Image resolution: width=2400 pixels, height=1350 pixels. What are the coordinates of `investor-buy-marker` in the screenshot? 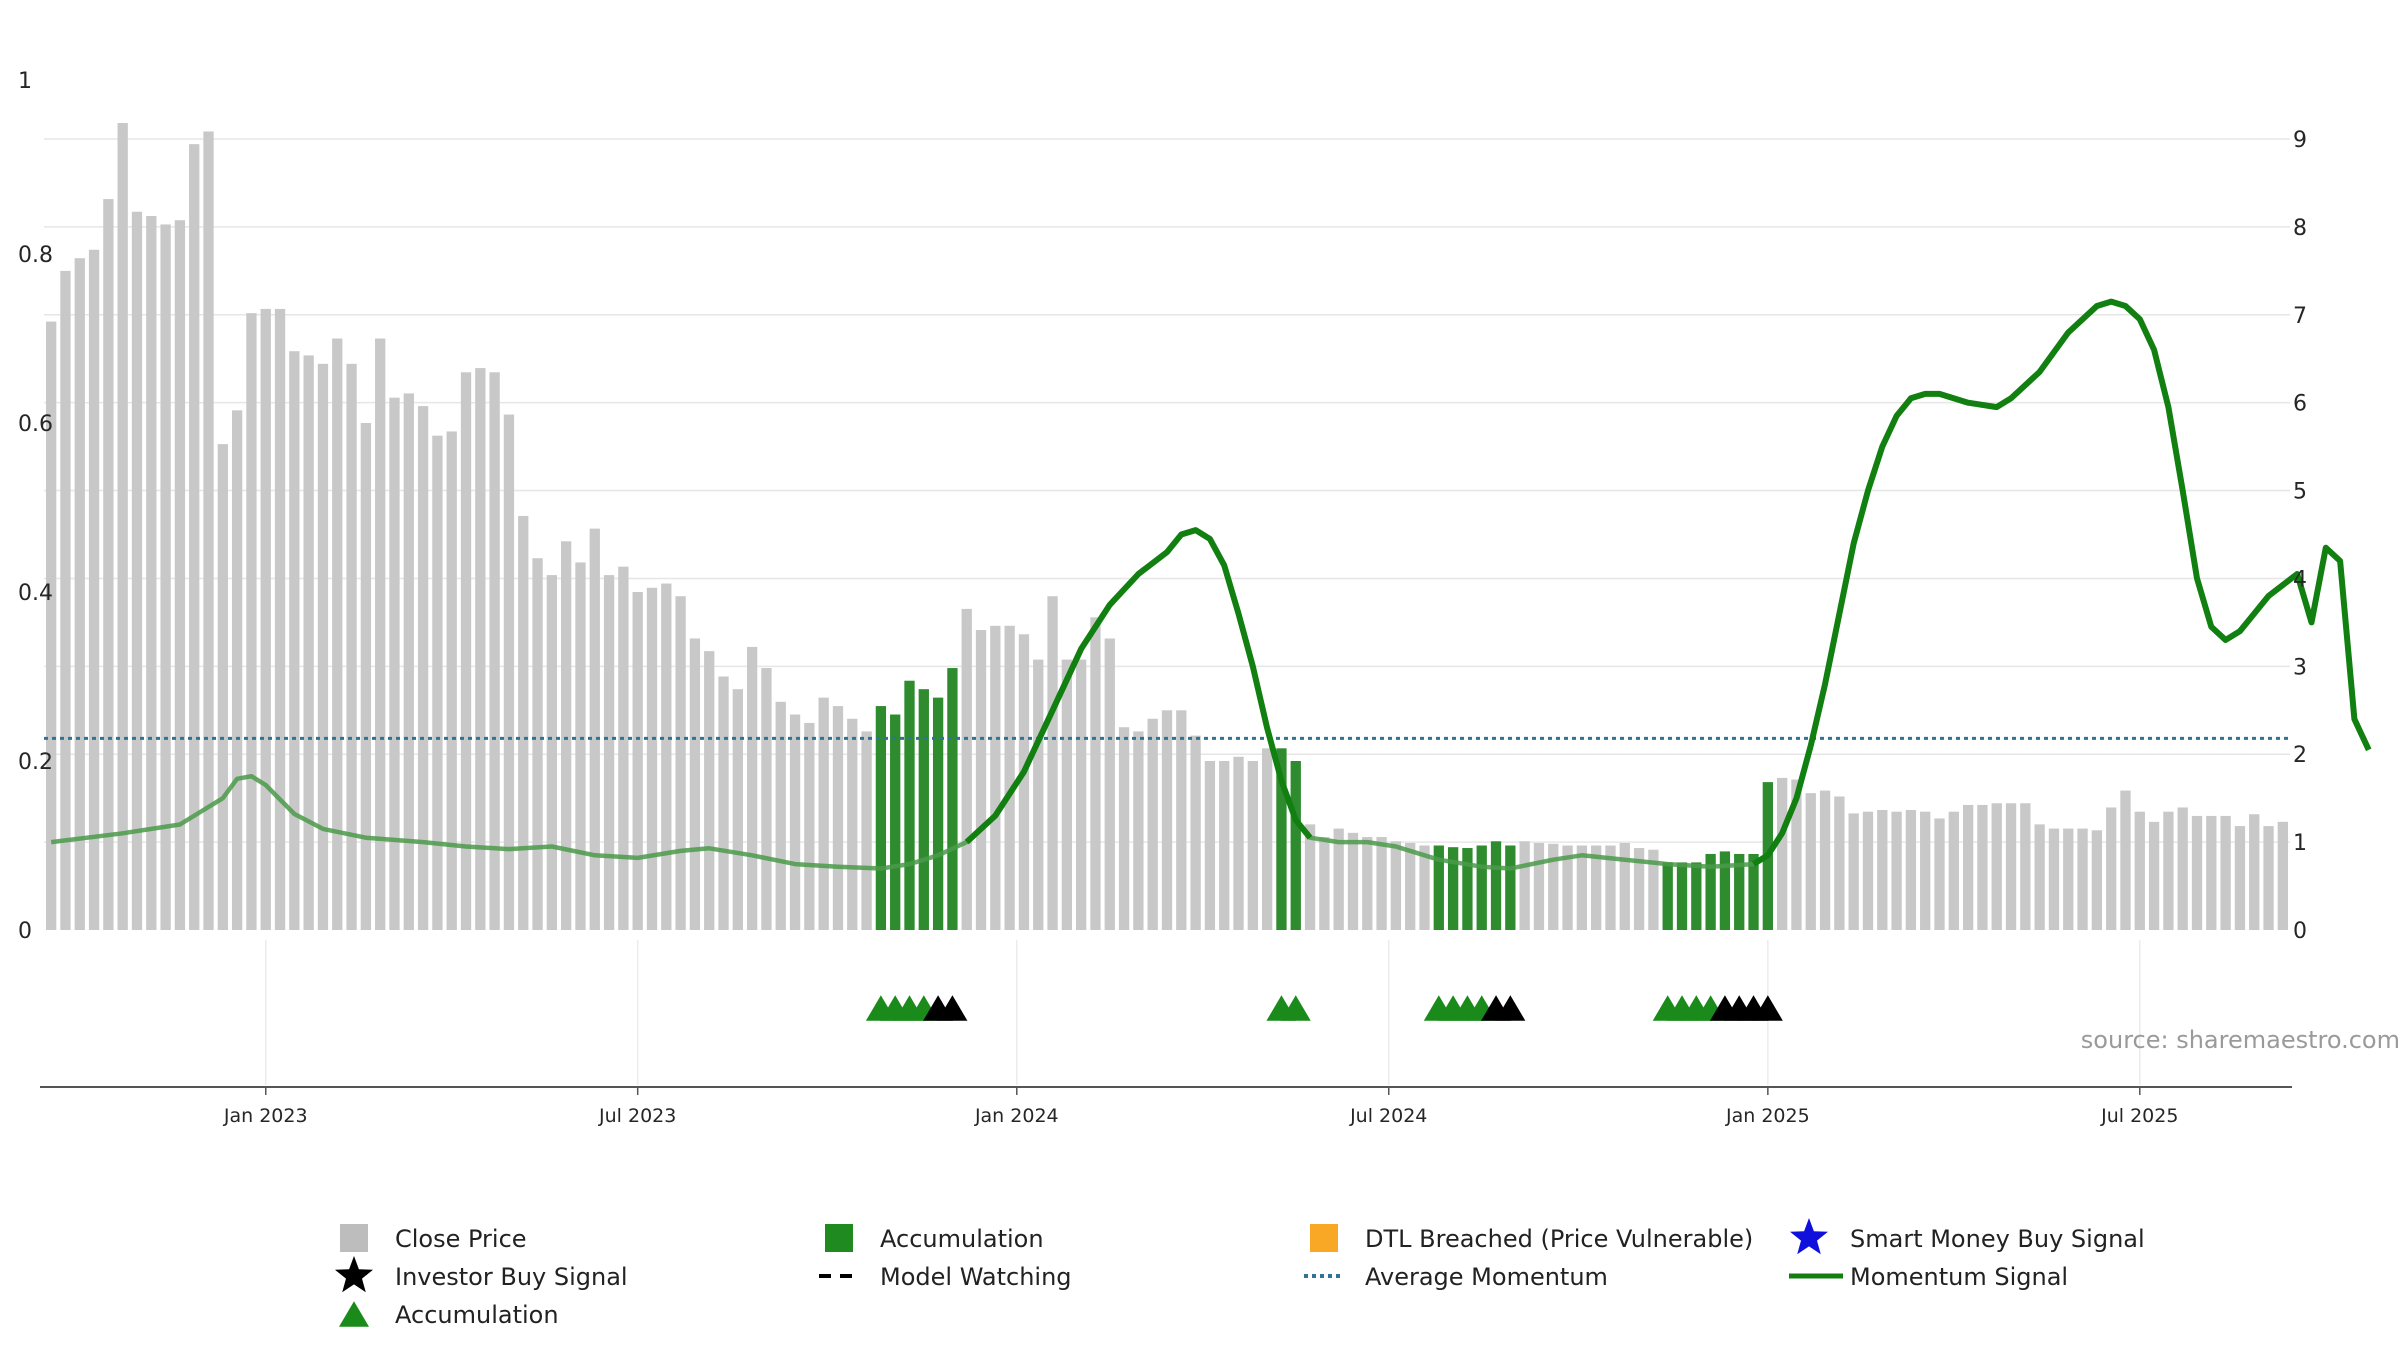 It's located at (1767, 1008).